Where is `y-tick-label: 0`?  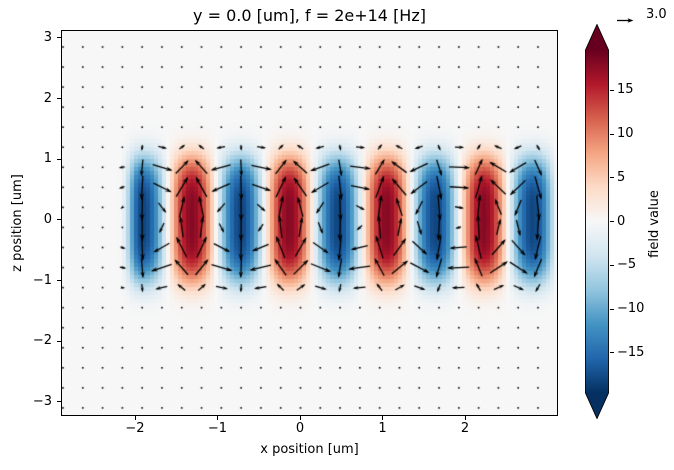 y-tick-label: 0 is located at coordinates (47, 219).